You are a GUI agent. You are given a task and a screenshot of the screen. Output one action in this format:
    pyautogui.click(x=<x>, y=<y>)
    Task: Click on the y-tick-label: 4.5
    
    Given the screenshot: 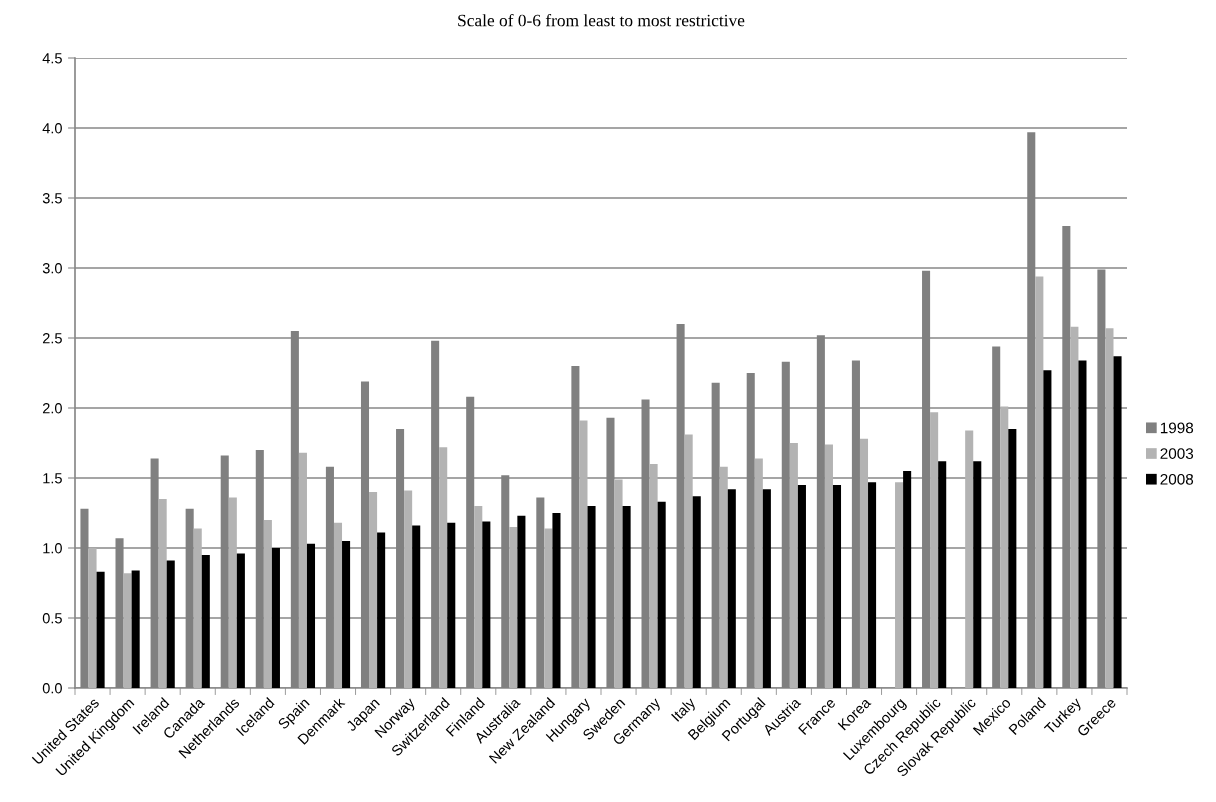 What is the action you would take?
    pyautogui.click(x=52, y=58)
    